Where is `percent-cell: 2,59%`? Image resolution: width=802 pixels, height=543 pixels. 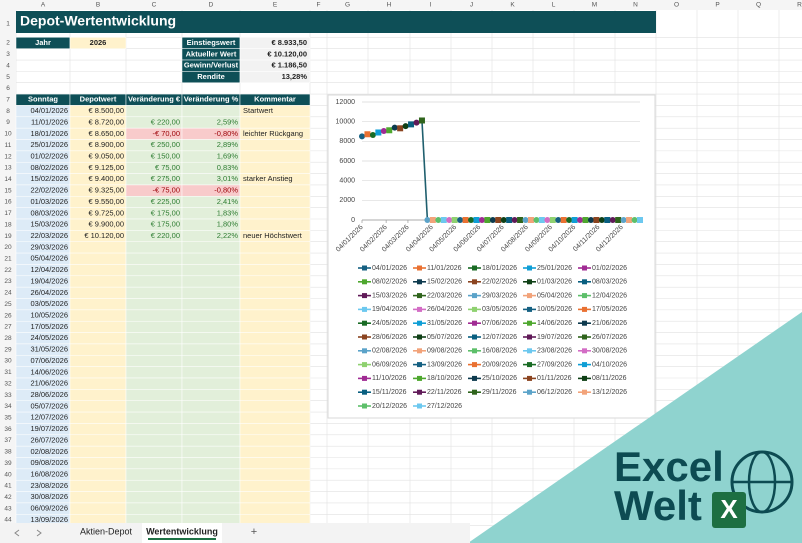
percent-cell: 2,59% is located at coordinates (228, 121).